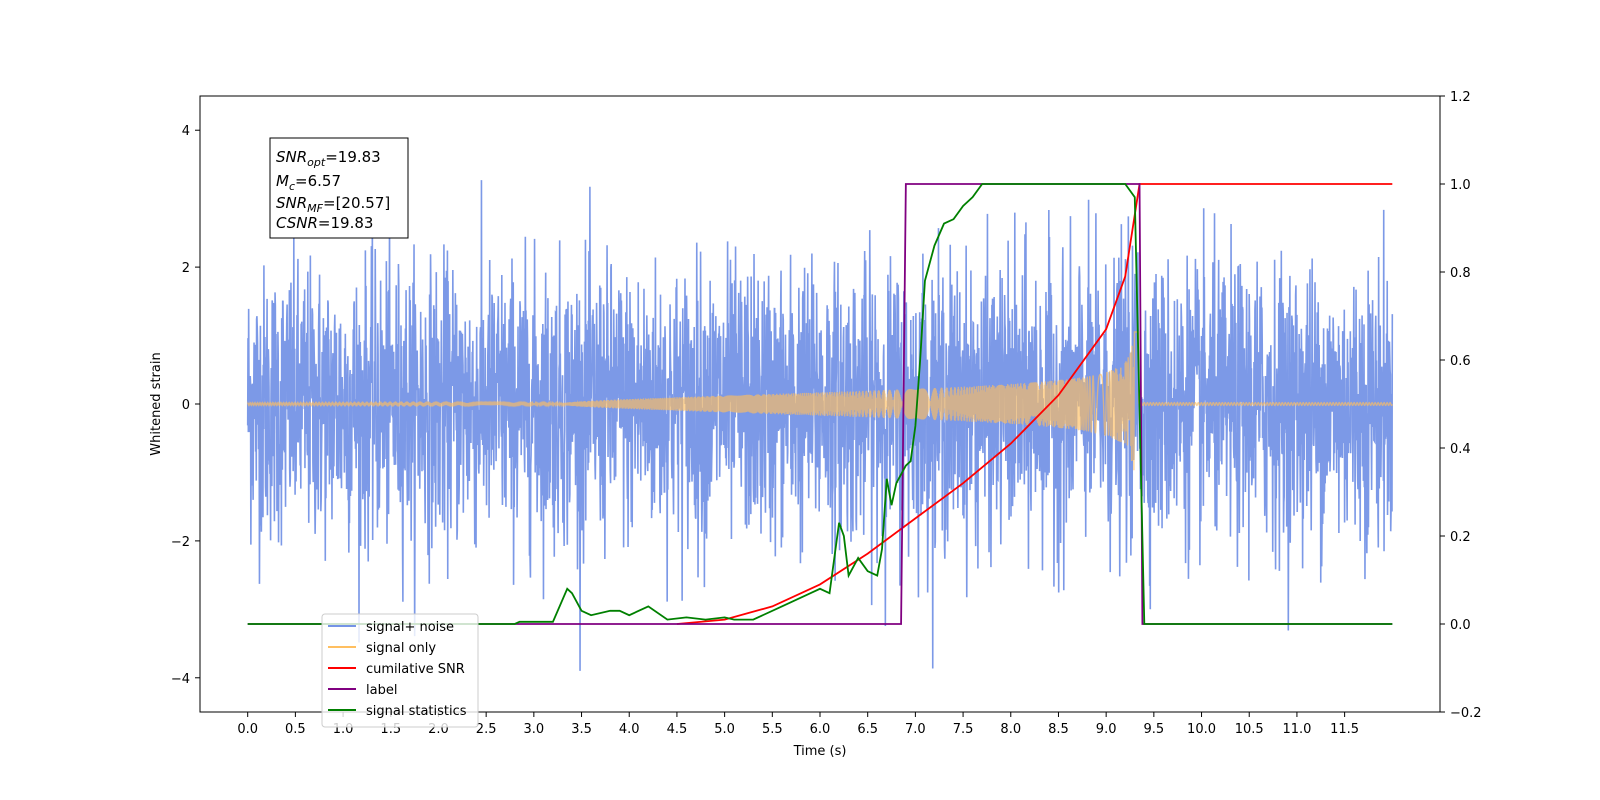  I want to click on x-tick-label: 10.0, so click(1201, 729).